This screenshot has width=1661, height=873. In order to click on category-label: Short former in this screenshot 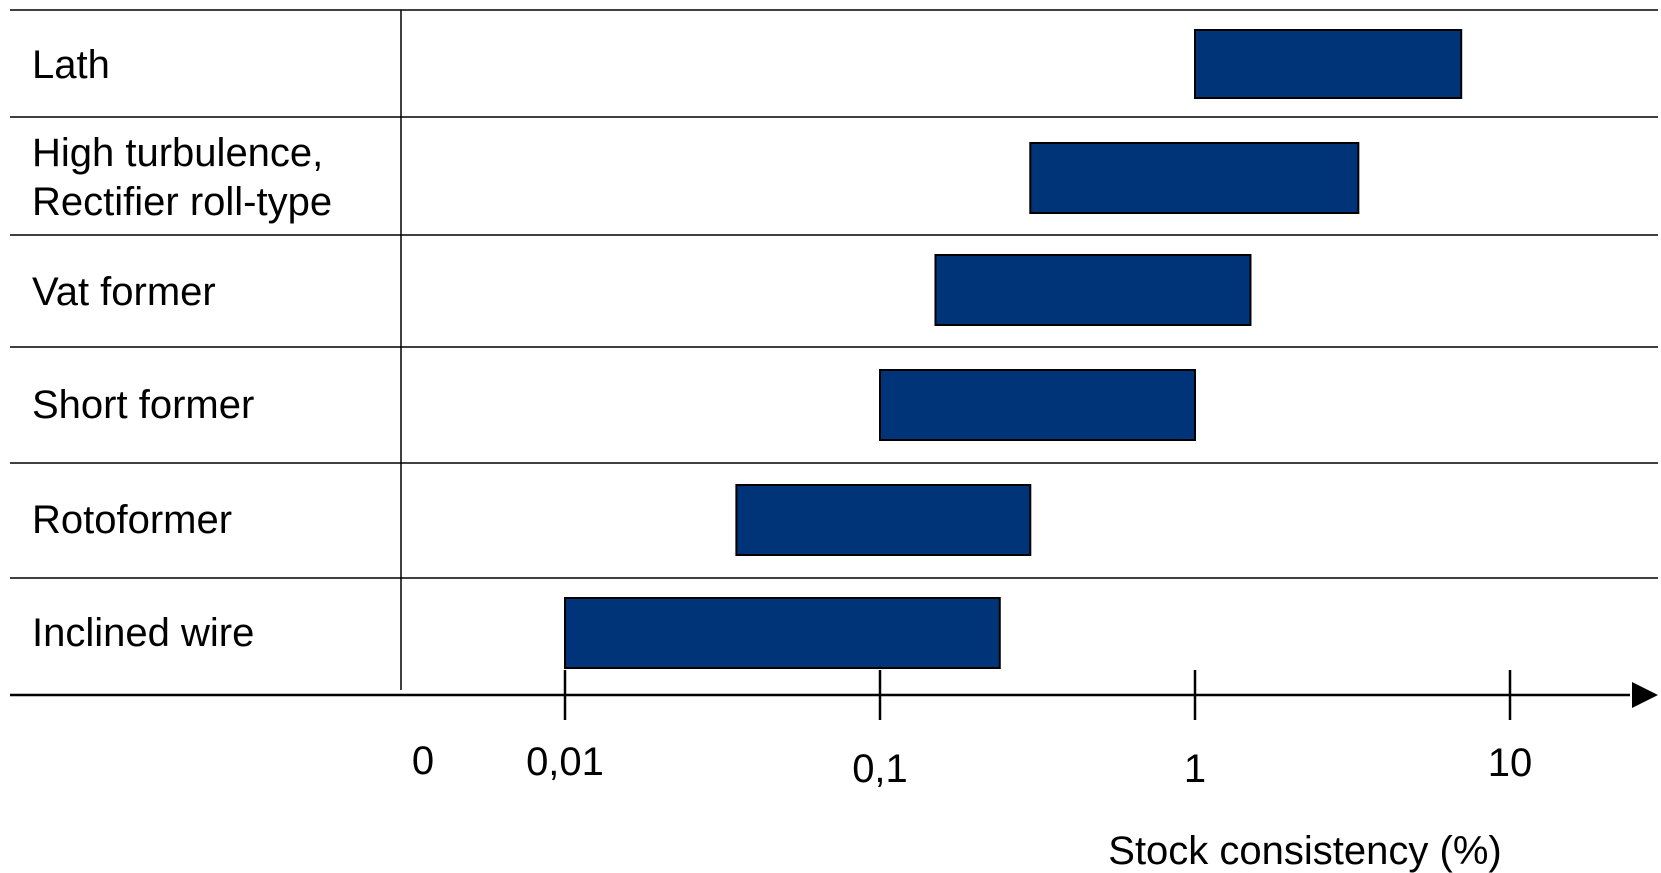, I will do `click(143, 405)`.